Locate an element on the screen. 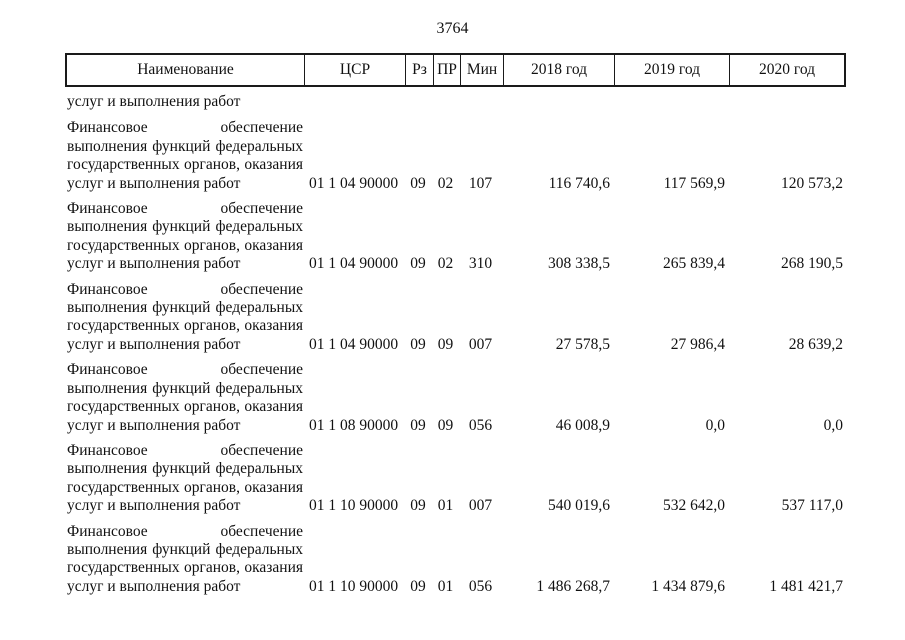  row-2020: 537 117,0 is located at coordinates (812, 506).